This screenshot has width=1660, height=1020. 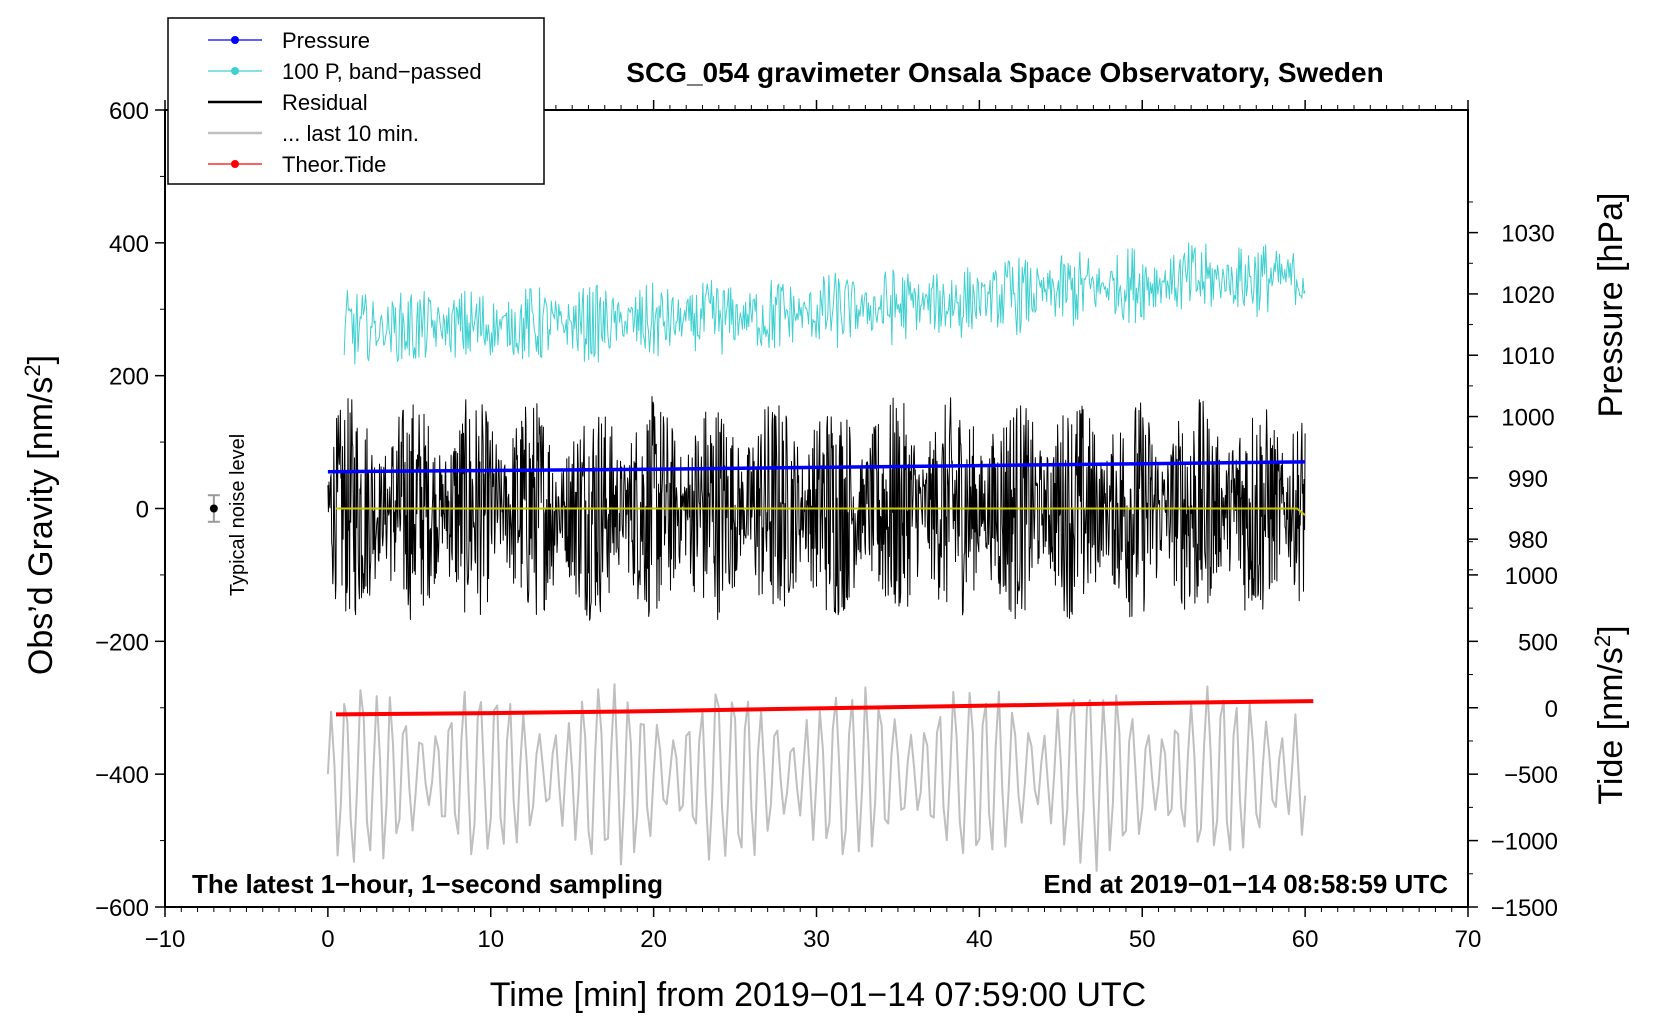 I want to click on series-pressure-line, so click(x=816, y=467).